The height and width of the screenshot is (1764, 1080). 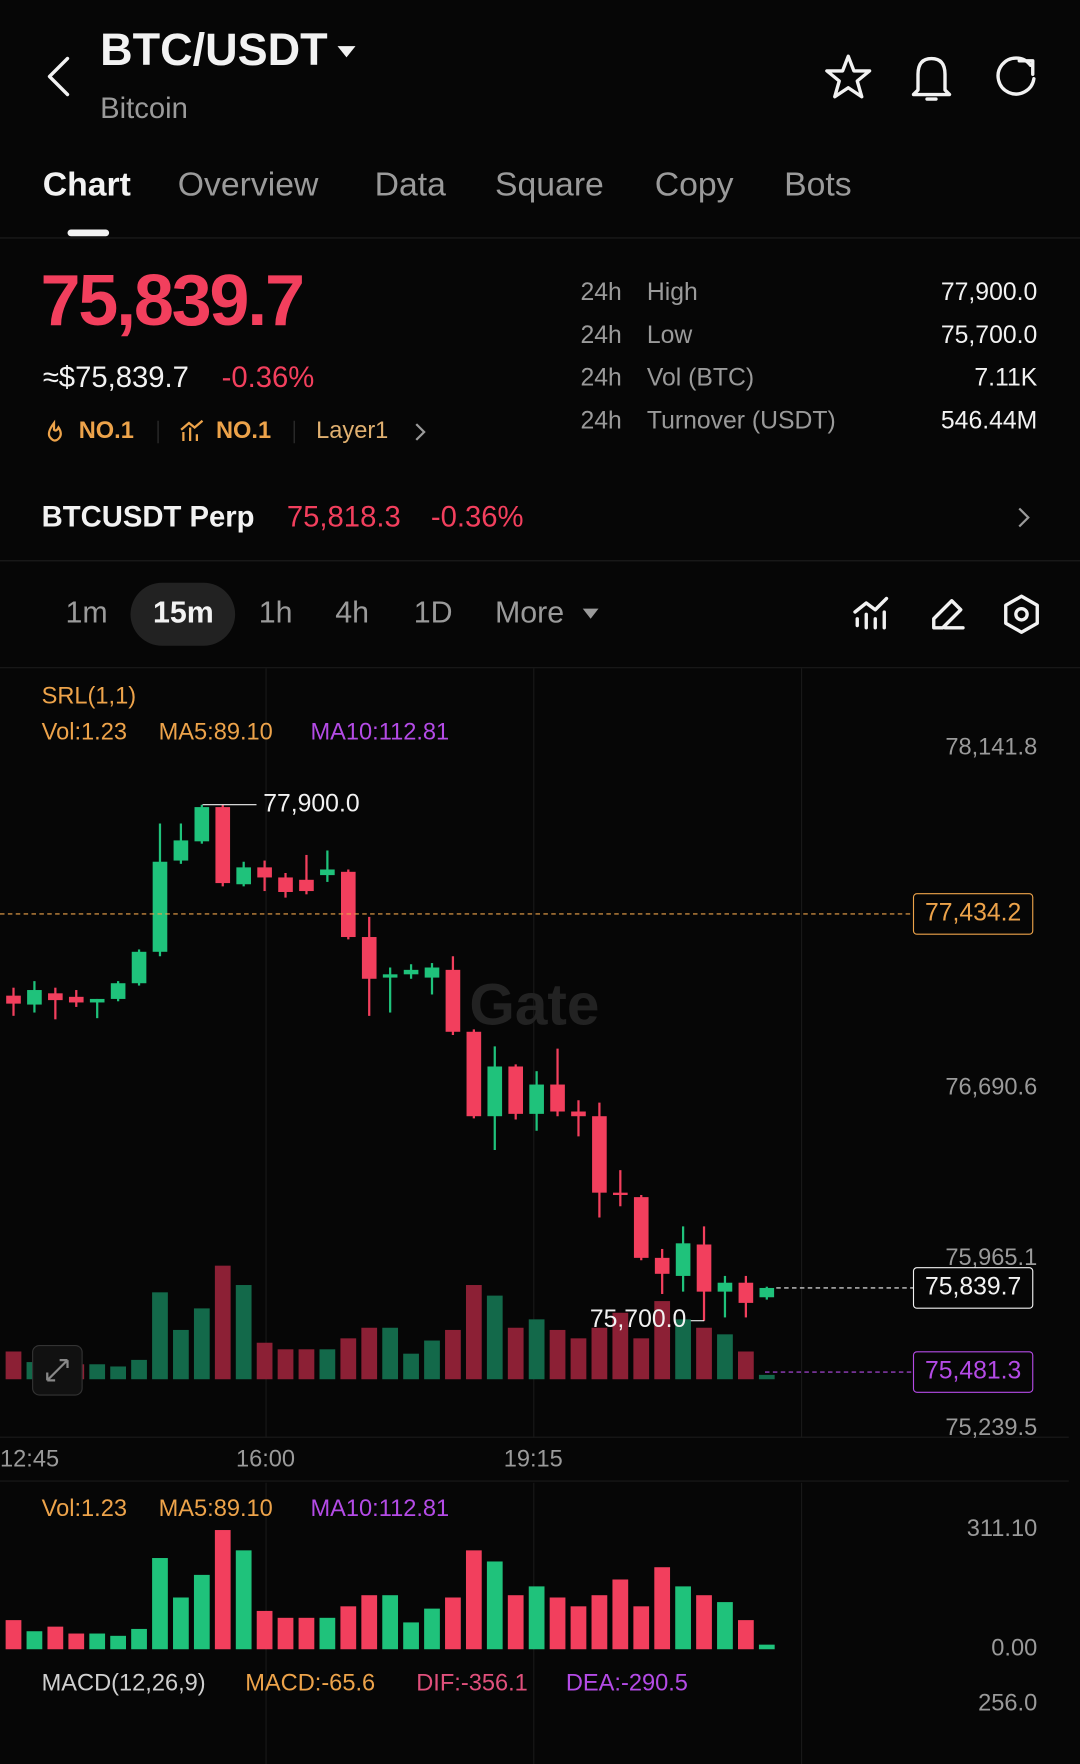 What do you see at coordinates (116, 378) in the screenshot?
I see `usd-price: ≈$75,839.7` at bounding box center [116, 378].